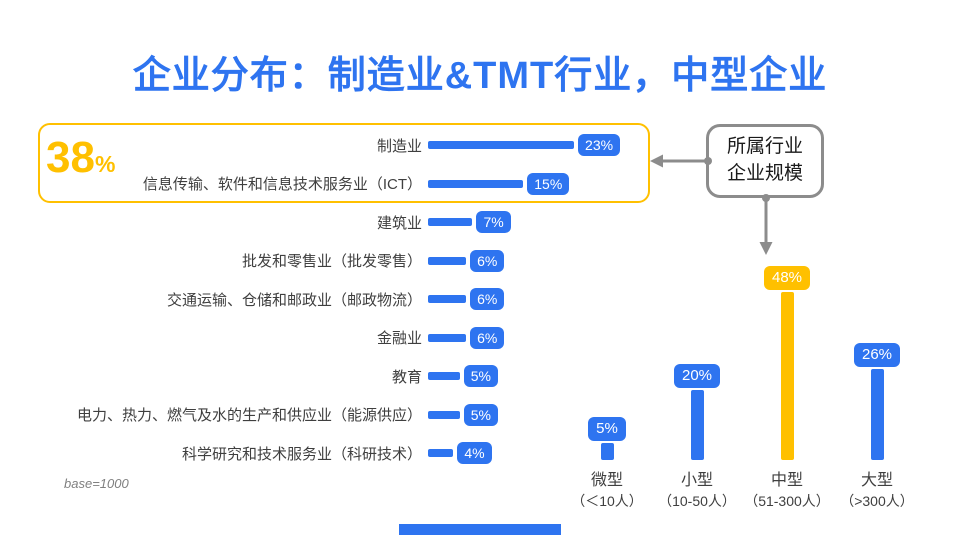  Describe the element at coordinates (606, 480) in the screenshot. I see `size-category-label: 微型` at that location.